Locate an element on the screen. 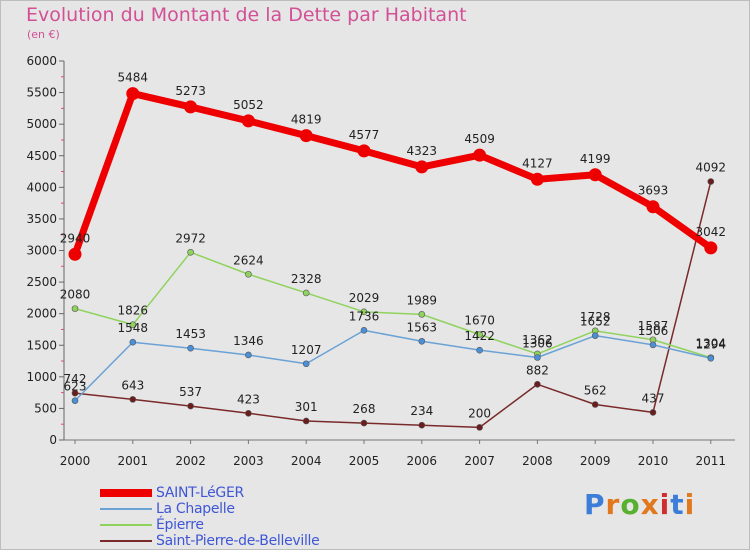 The image size is (750, 550). y-tick-label: 1500 is located at coordinates (41, 345).